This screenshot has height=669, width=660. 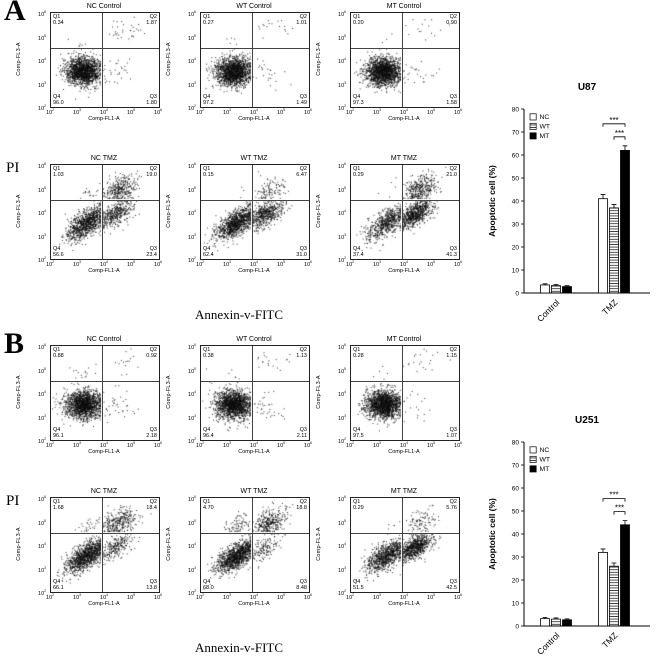 I want to click on quadrant-stat: Q2 1.15, so click(x=451, y=353).